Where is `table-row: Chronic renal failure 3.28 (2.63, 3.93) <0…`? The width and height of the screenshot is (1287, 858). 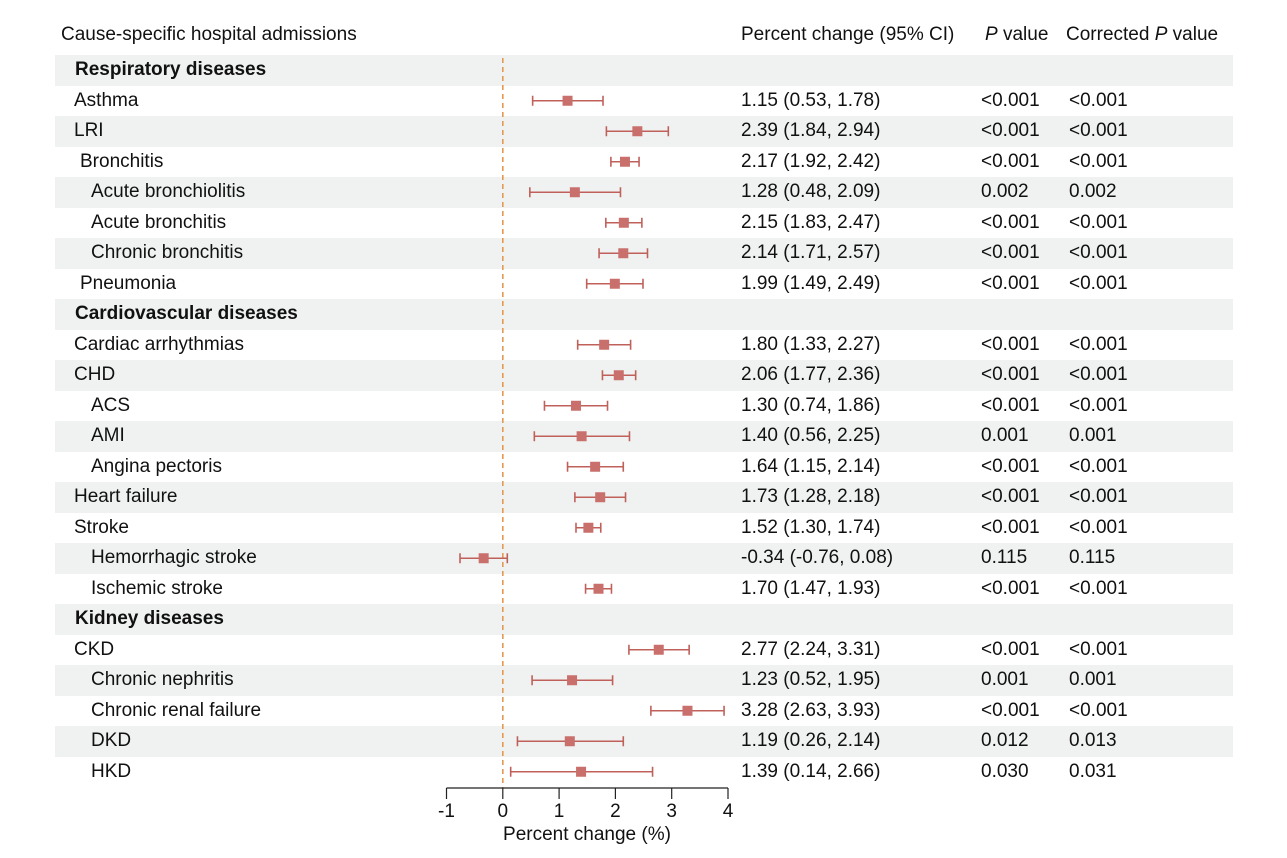
table-row: Chronic renal failure 3.28 (2.63, 3.93) <0… is located at coordinates (644, 711).